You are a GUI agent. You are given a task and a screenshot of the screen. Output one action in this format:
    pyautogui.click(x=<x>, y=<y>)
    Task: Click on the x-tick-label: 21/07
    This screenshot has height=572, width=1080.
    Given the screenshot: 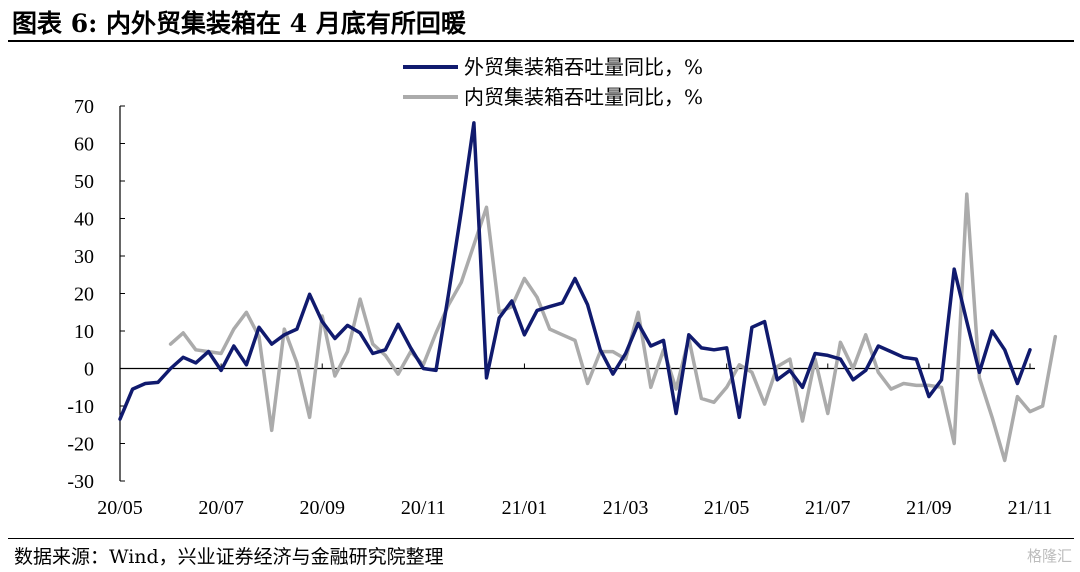 What is the action you would take?
    pyautogui.click(x=828, y=508)
    